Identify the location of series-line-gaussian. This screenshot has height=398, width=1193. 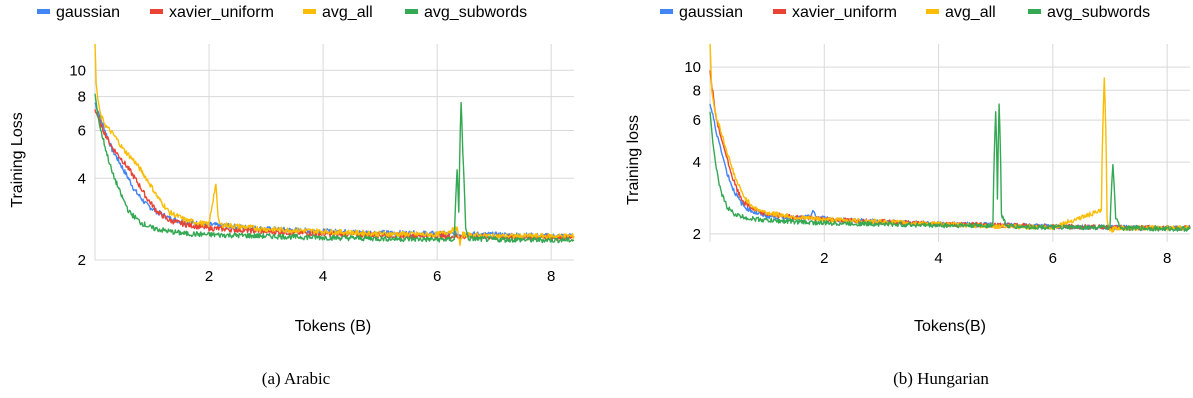
(950, 167).